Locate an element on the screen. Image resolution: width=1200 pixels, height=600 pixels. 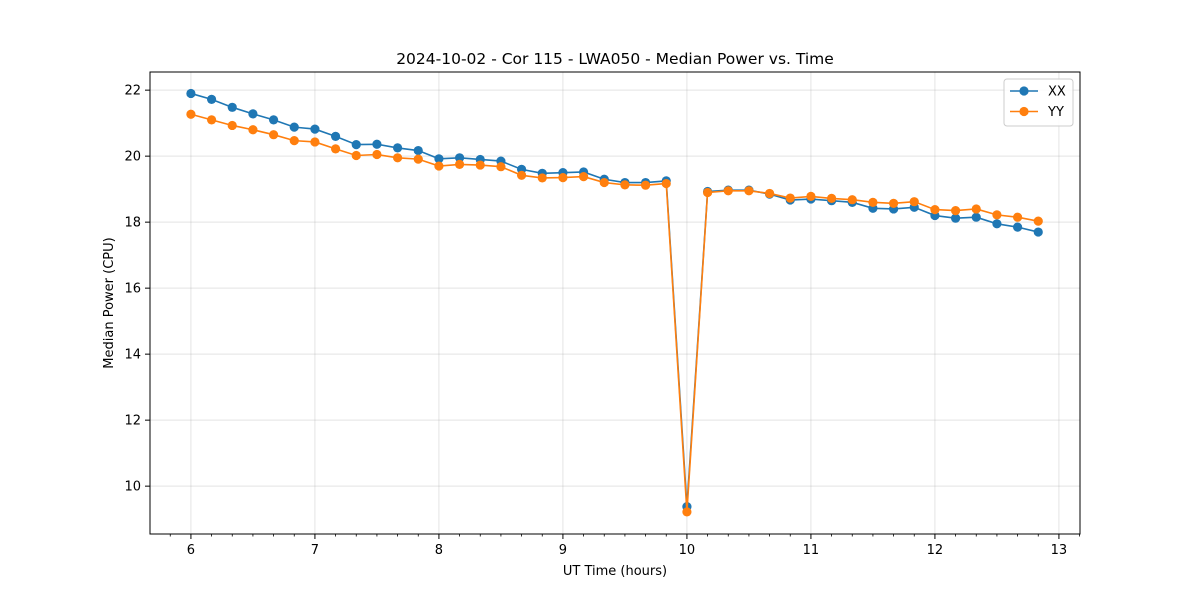
y-axis-title: Median Power (CPU) is located at coordinates (109, 302).